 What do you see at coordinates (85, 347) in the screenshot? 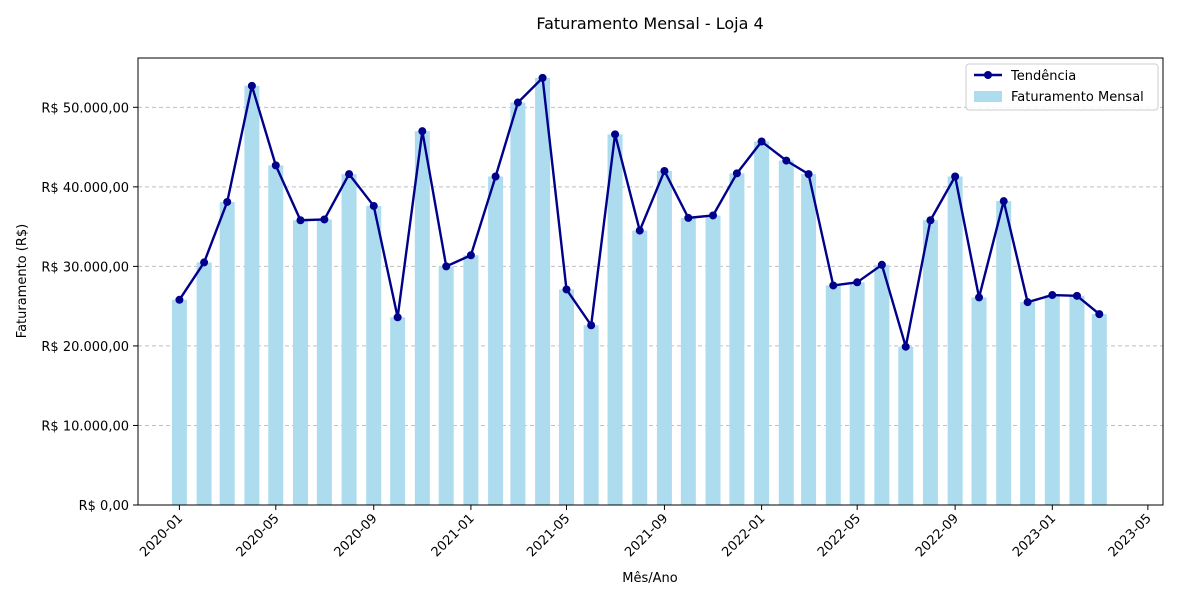
I see `y-tick-label: R$ 20.000,00` at bounding box center [85, 347].